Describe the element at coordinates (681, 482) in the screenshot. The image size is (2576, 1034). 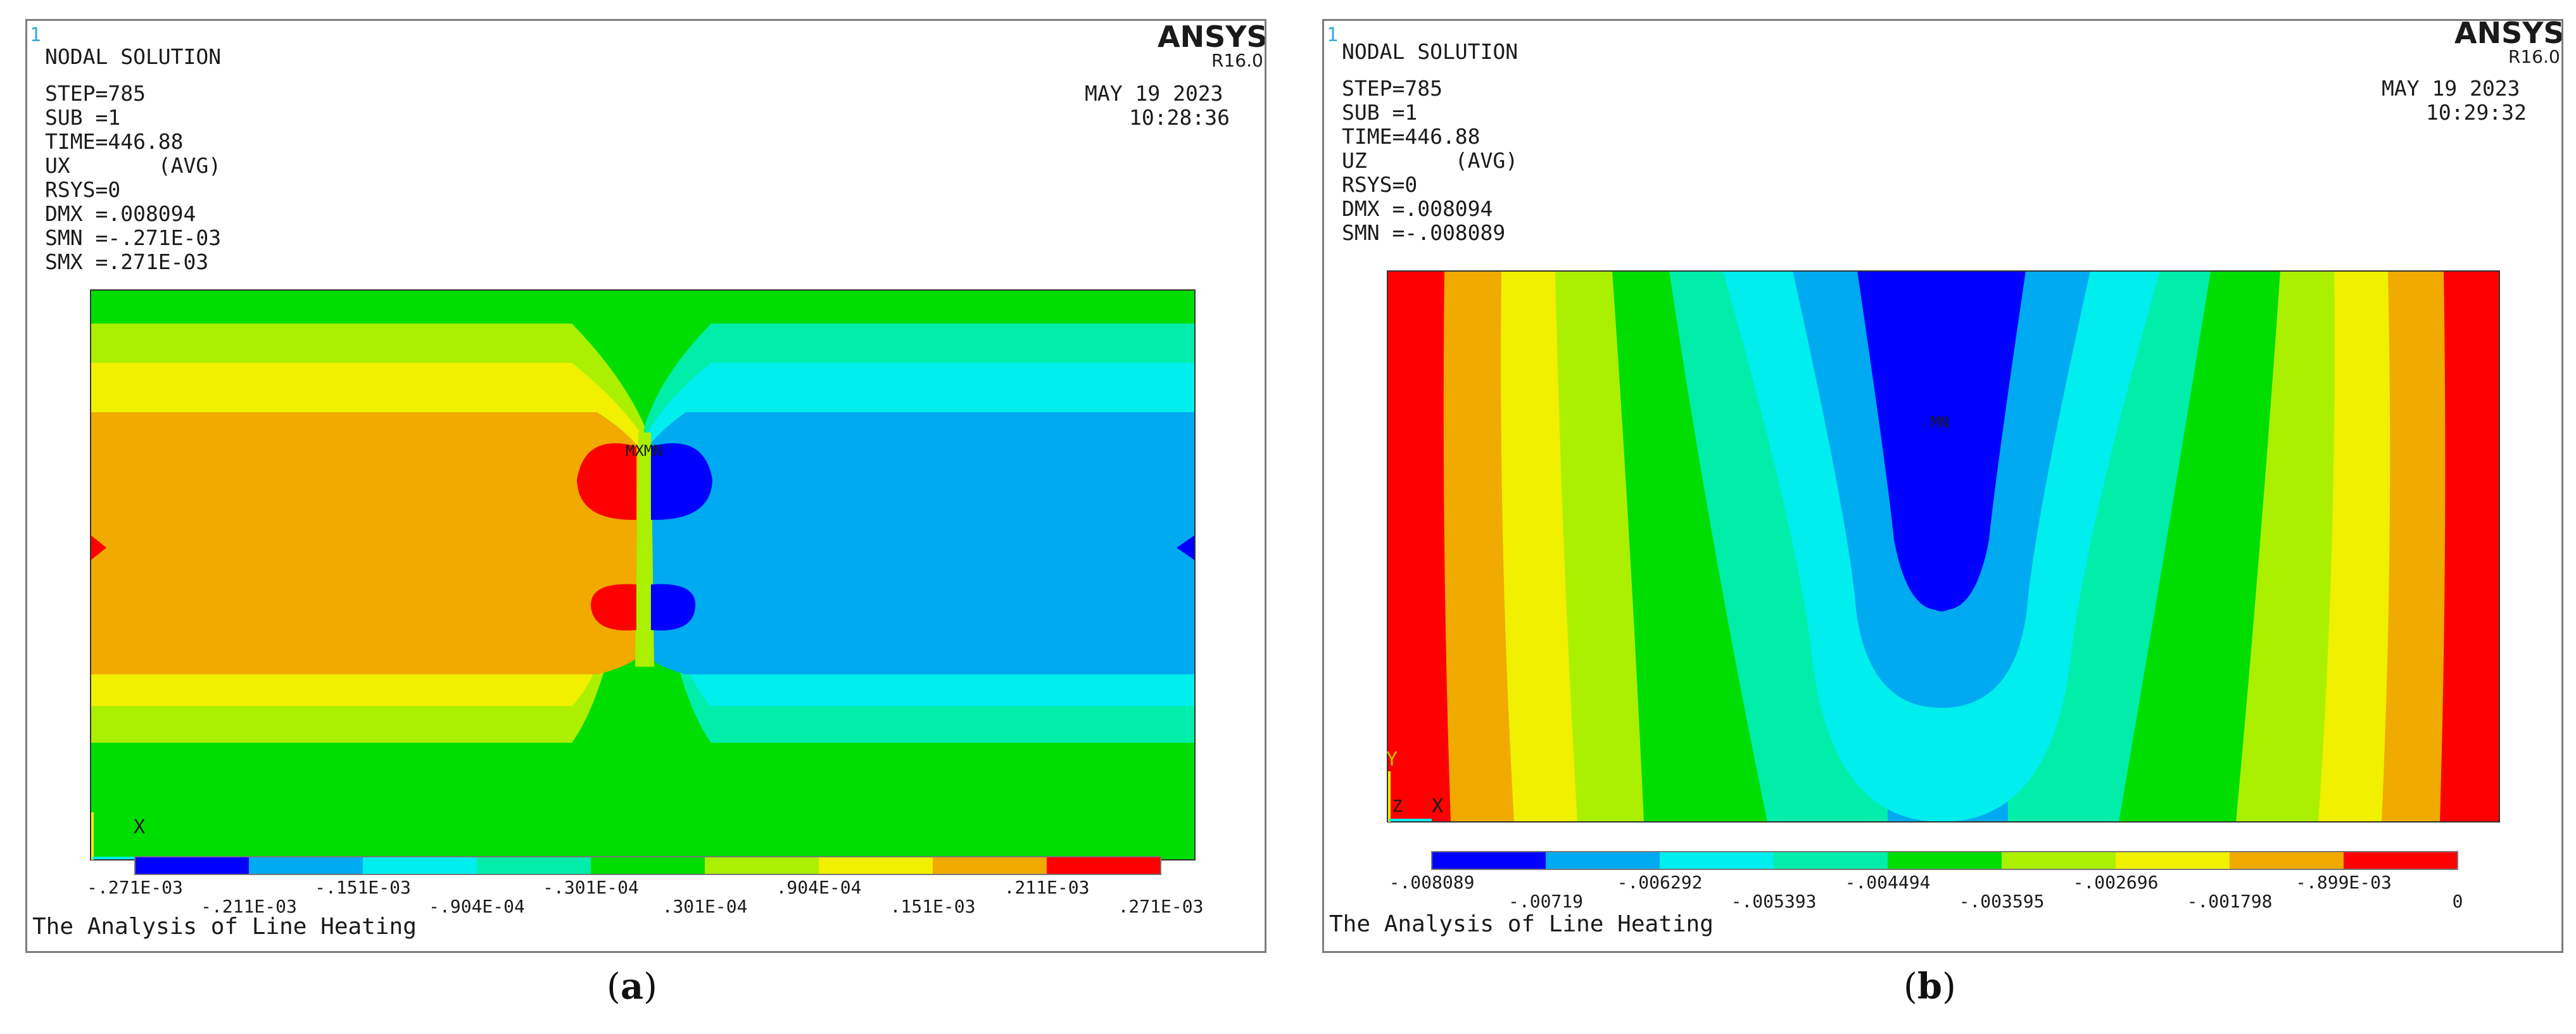
I see `contour-min-lobe-upper` at that location.